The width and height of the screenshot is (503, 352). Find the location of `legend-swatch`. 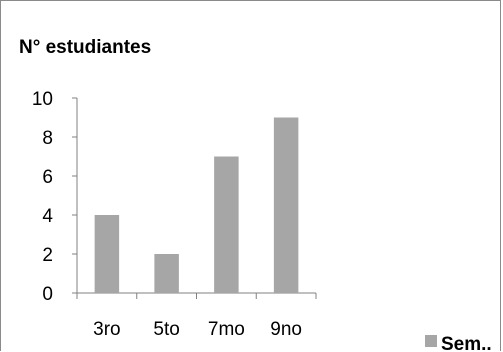

legend-swatch is located at coordinates (431, 341).